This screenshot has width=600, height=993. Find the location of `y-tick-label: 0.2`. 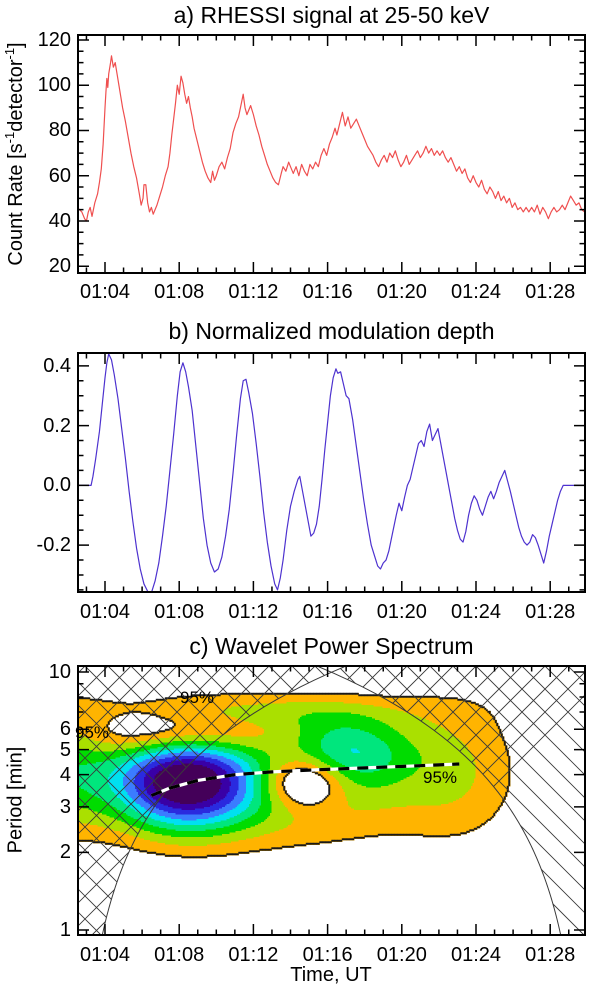

y-tick-label: 0.2 is located at coordinates (57, 425).